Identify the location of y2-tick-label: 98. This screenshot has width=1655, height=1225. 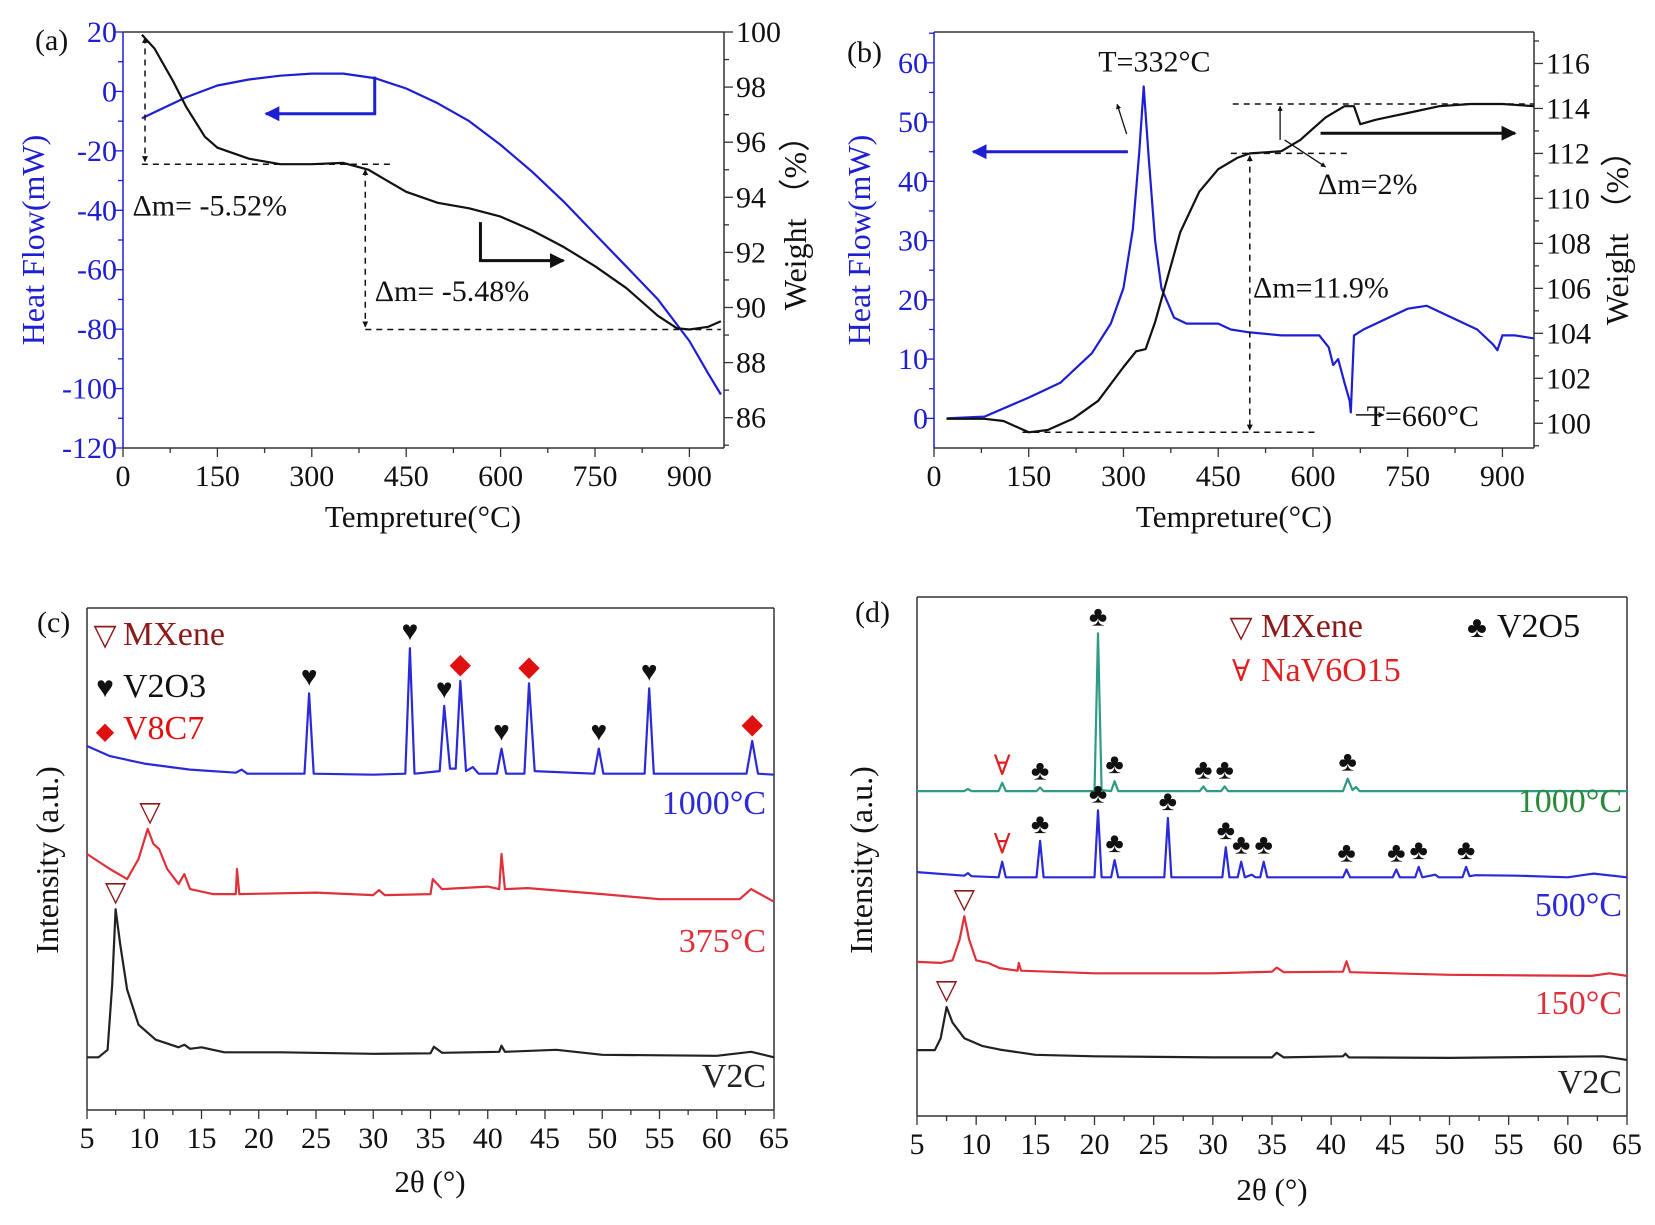
(751, 87).